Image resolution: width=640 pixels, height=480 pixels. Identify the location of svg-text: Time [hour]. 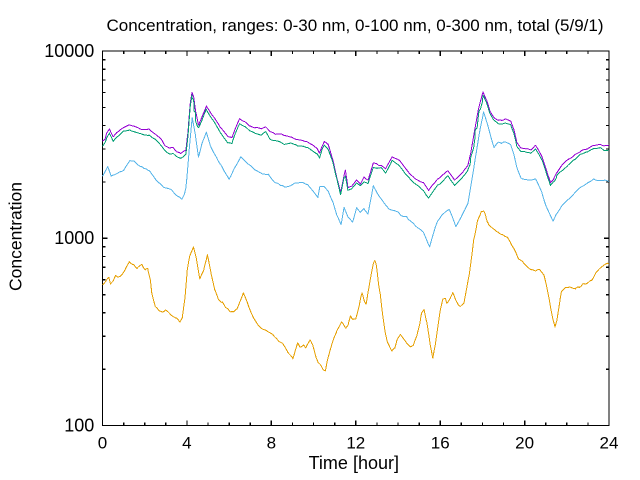
(354, 463).